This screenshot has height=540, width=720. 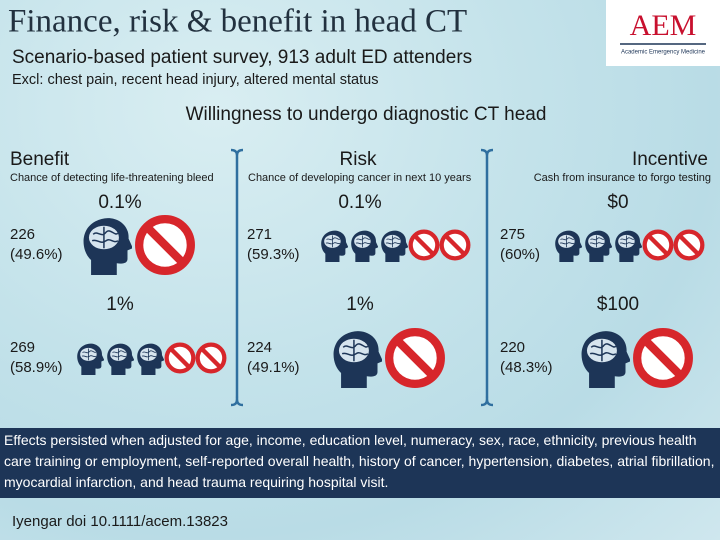 What do you see at coordinates (259, 347) in the screenshot?
I see `scenario-count: 224` at bounding box center [259, 347].